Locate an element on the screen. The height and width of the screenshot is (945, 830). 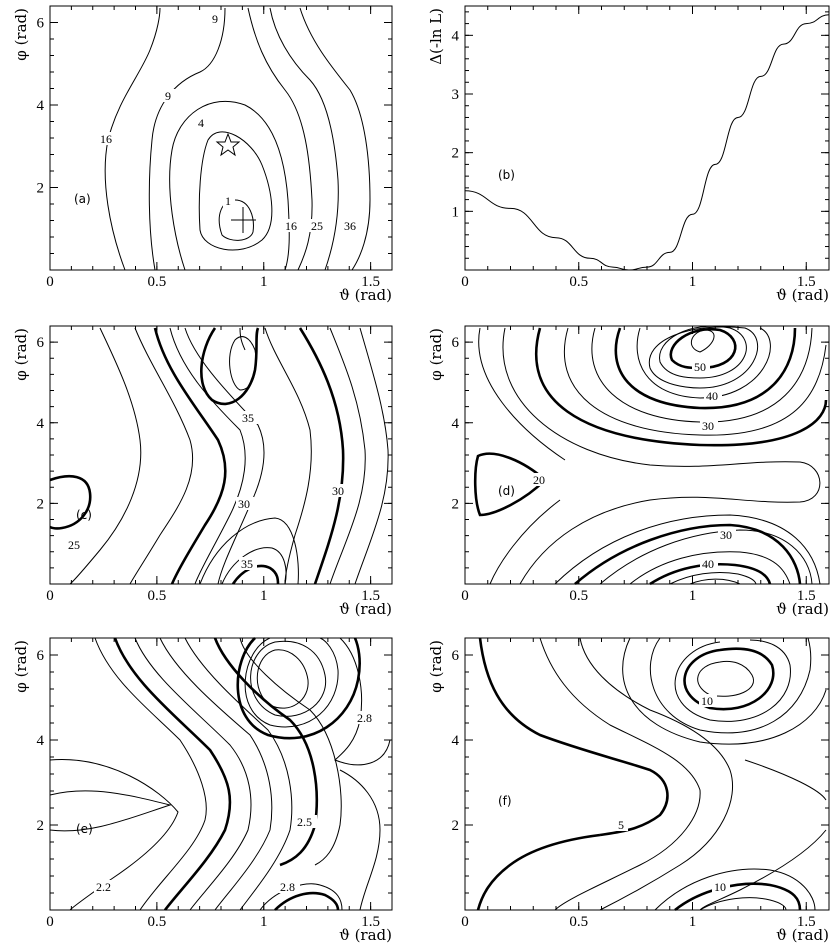
contour-label: 10 is located at coordinates (707, 701).